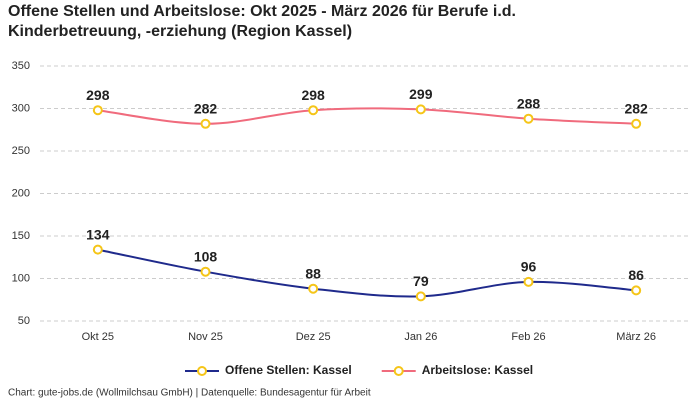  I want to click on data-label: 108, so click(206, 256).